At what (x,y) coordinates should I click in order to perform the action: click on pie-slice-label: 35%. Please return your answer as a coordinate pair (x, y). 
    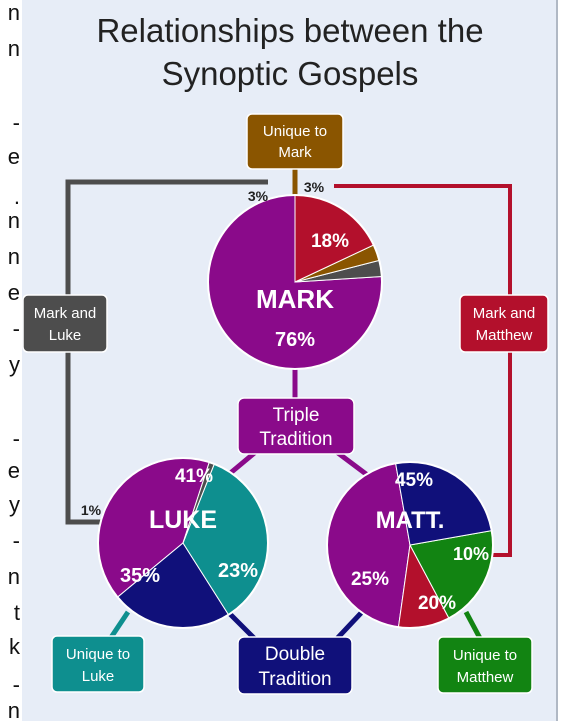
    Looking at the image, I should click on (140, 576).